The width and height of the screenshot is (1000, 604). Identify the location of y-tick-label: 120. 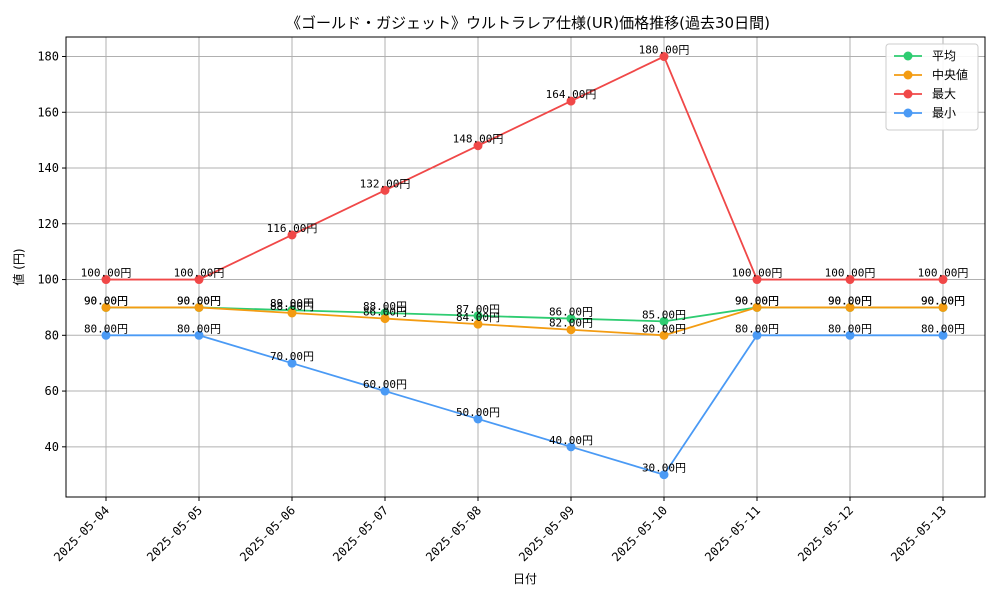
(48, 224).